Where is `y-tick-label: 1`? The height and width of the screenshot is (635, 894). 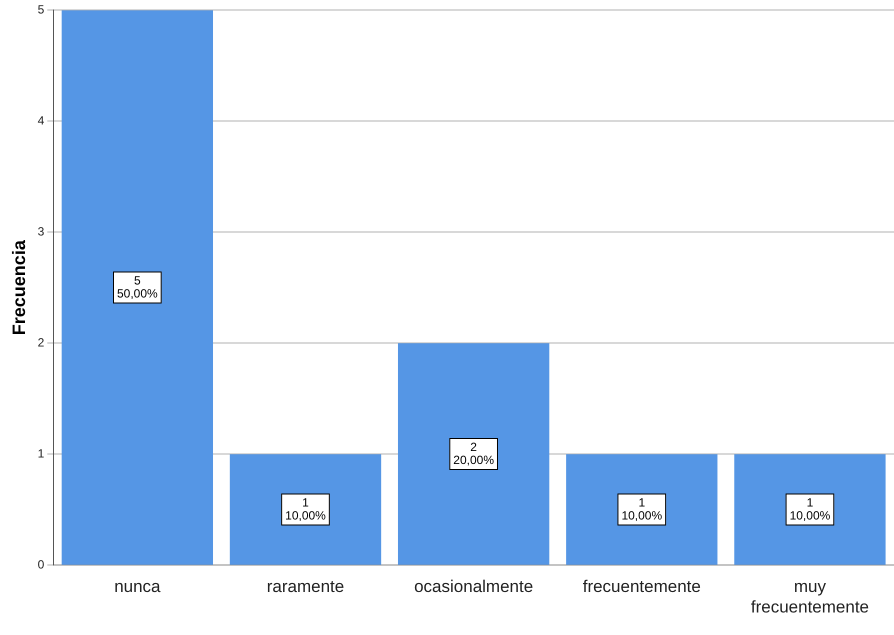 y-tick-label: 1 is located at coordinates (41, 453).